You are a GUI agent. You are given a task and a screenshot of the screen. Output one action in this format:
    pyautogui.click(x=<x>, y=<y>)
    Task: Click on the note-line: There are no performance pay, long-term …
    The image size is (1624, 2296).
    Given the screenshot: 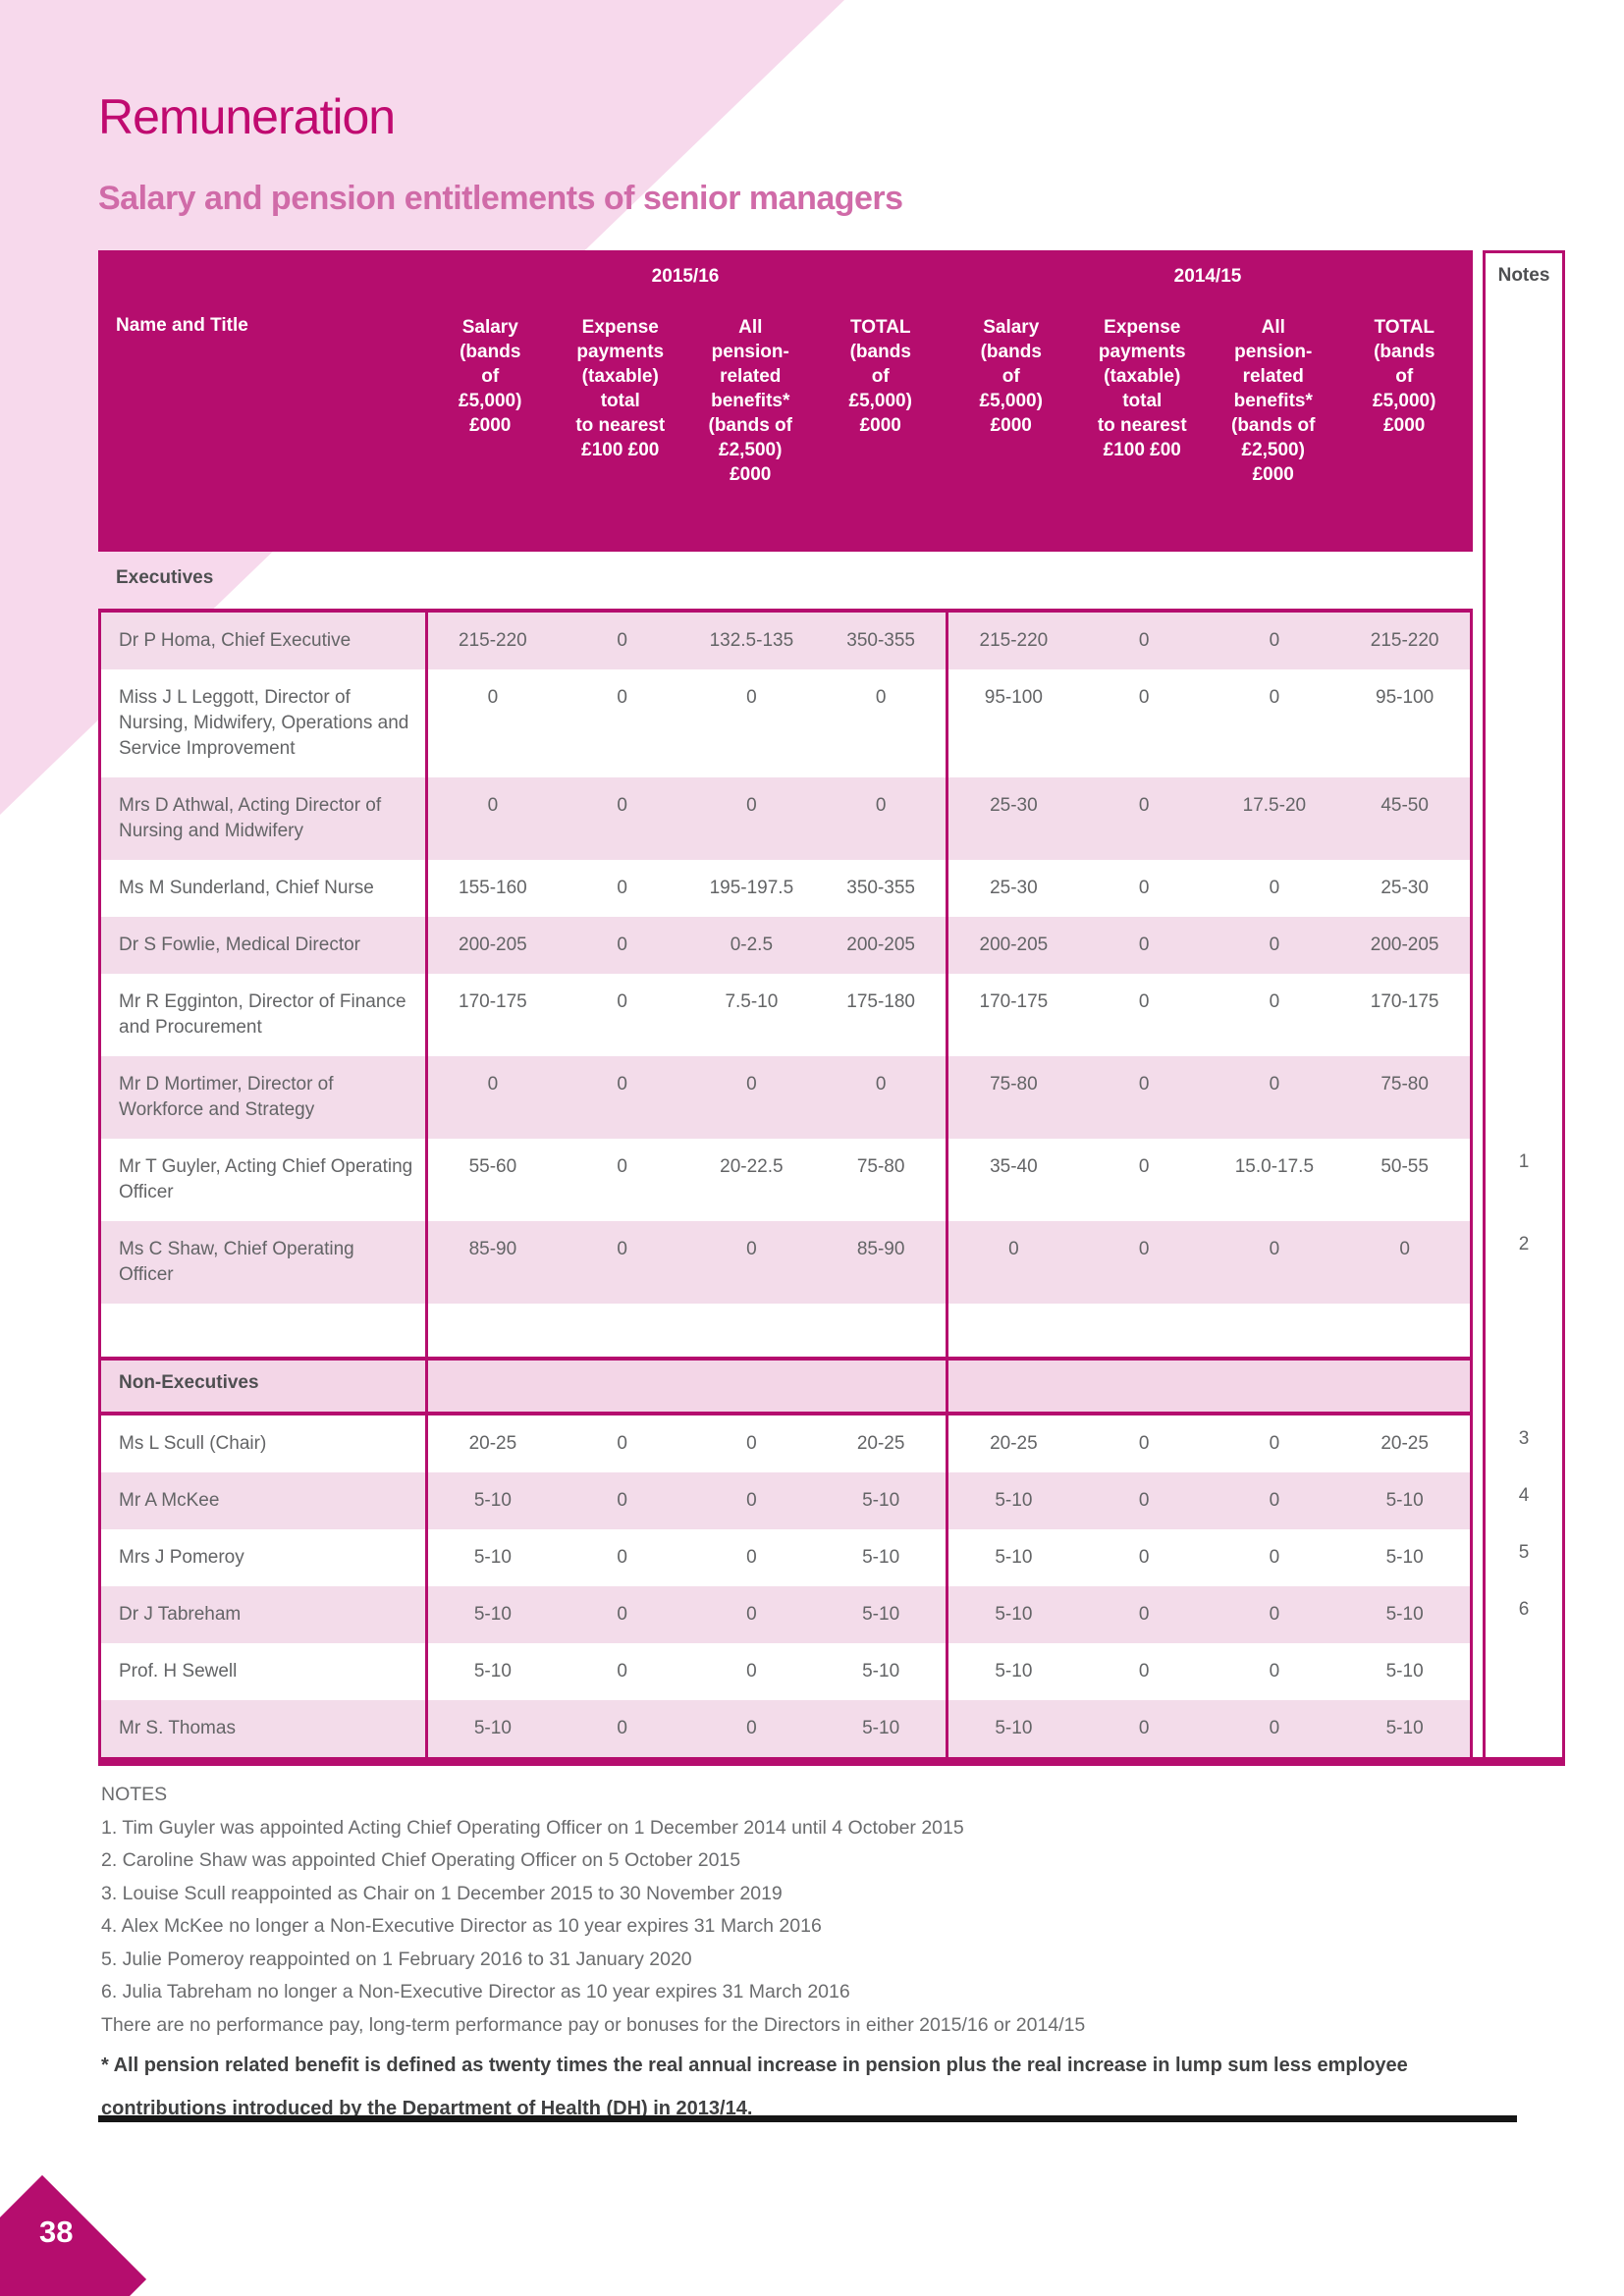 What is the action you would take?
    pyautogui.click(x=593, y=2024)
    